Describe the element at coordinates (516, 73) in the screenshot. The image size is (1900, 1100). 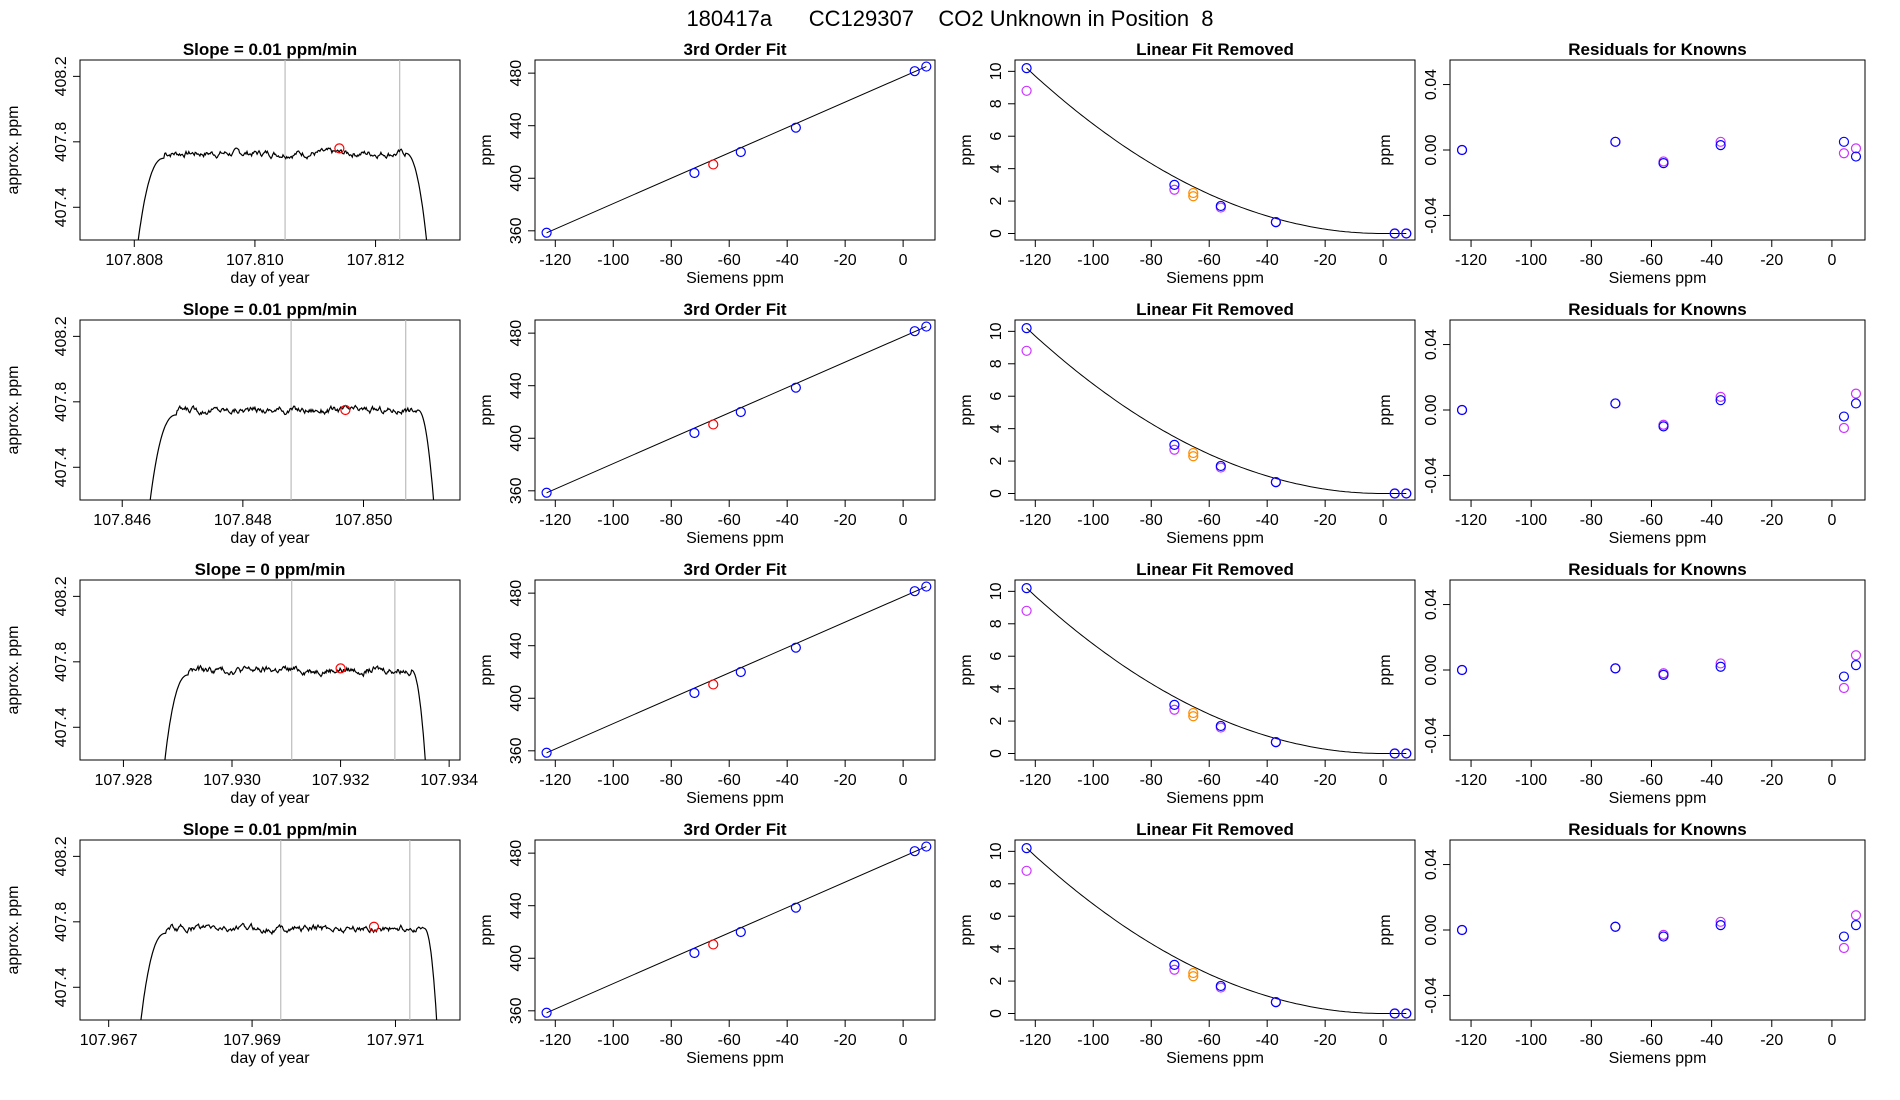
I see `y-tick-label: 480` at that location.